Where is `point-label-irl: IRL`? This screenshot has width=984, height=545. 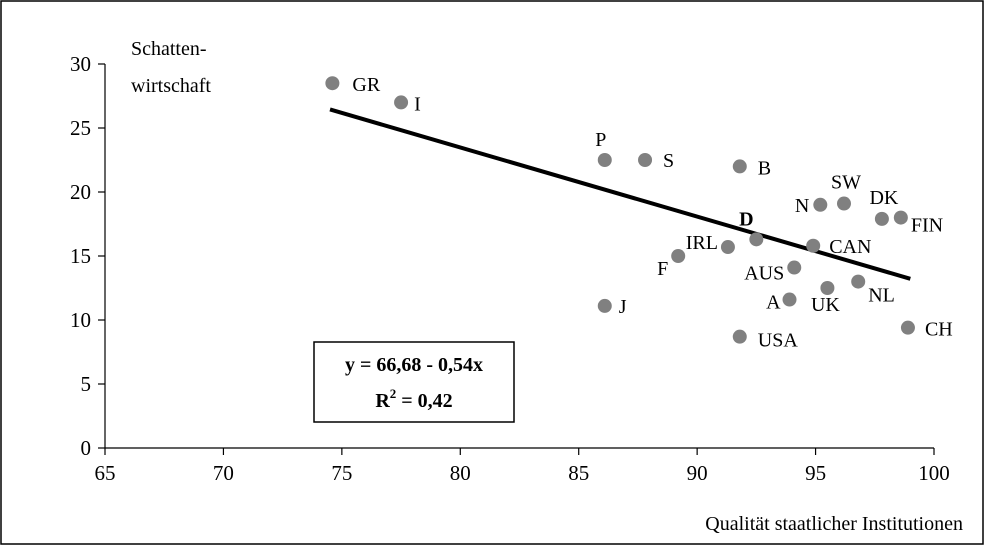
point-label-irl: IRL is located at coordinates (702, 243).